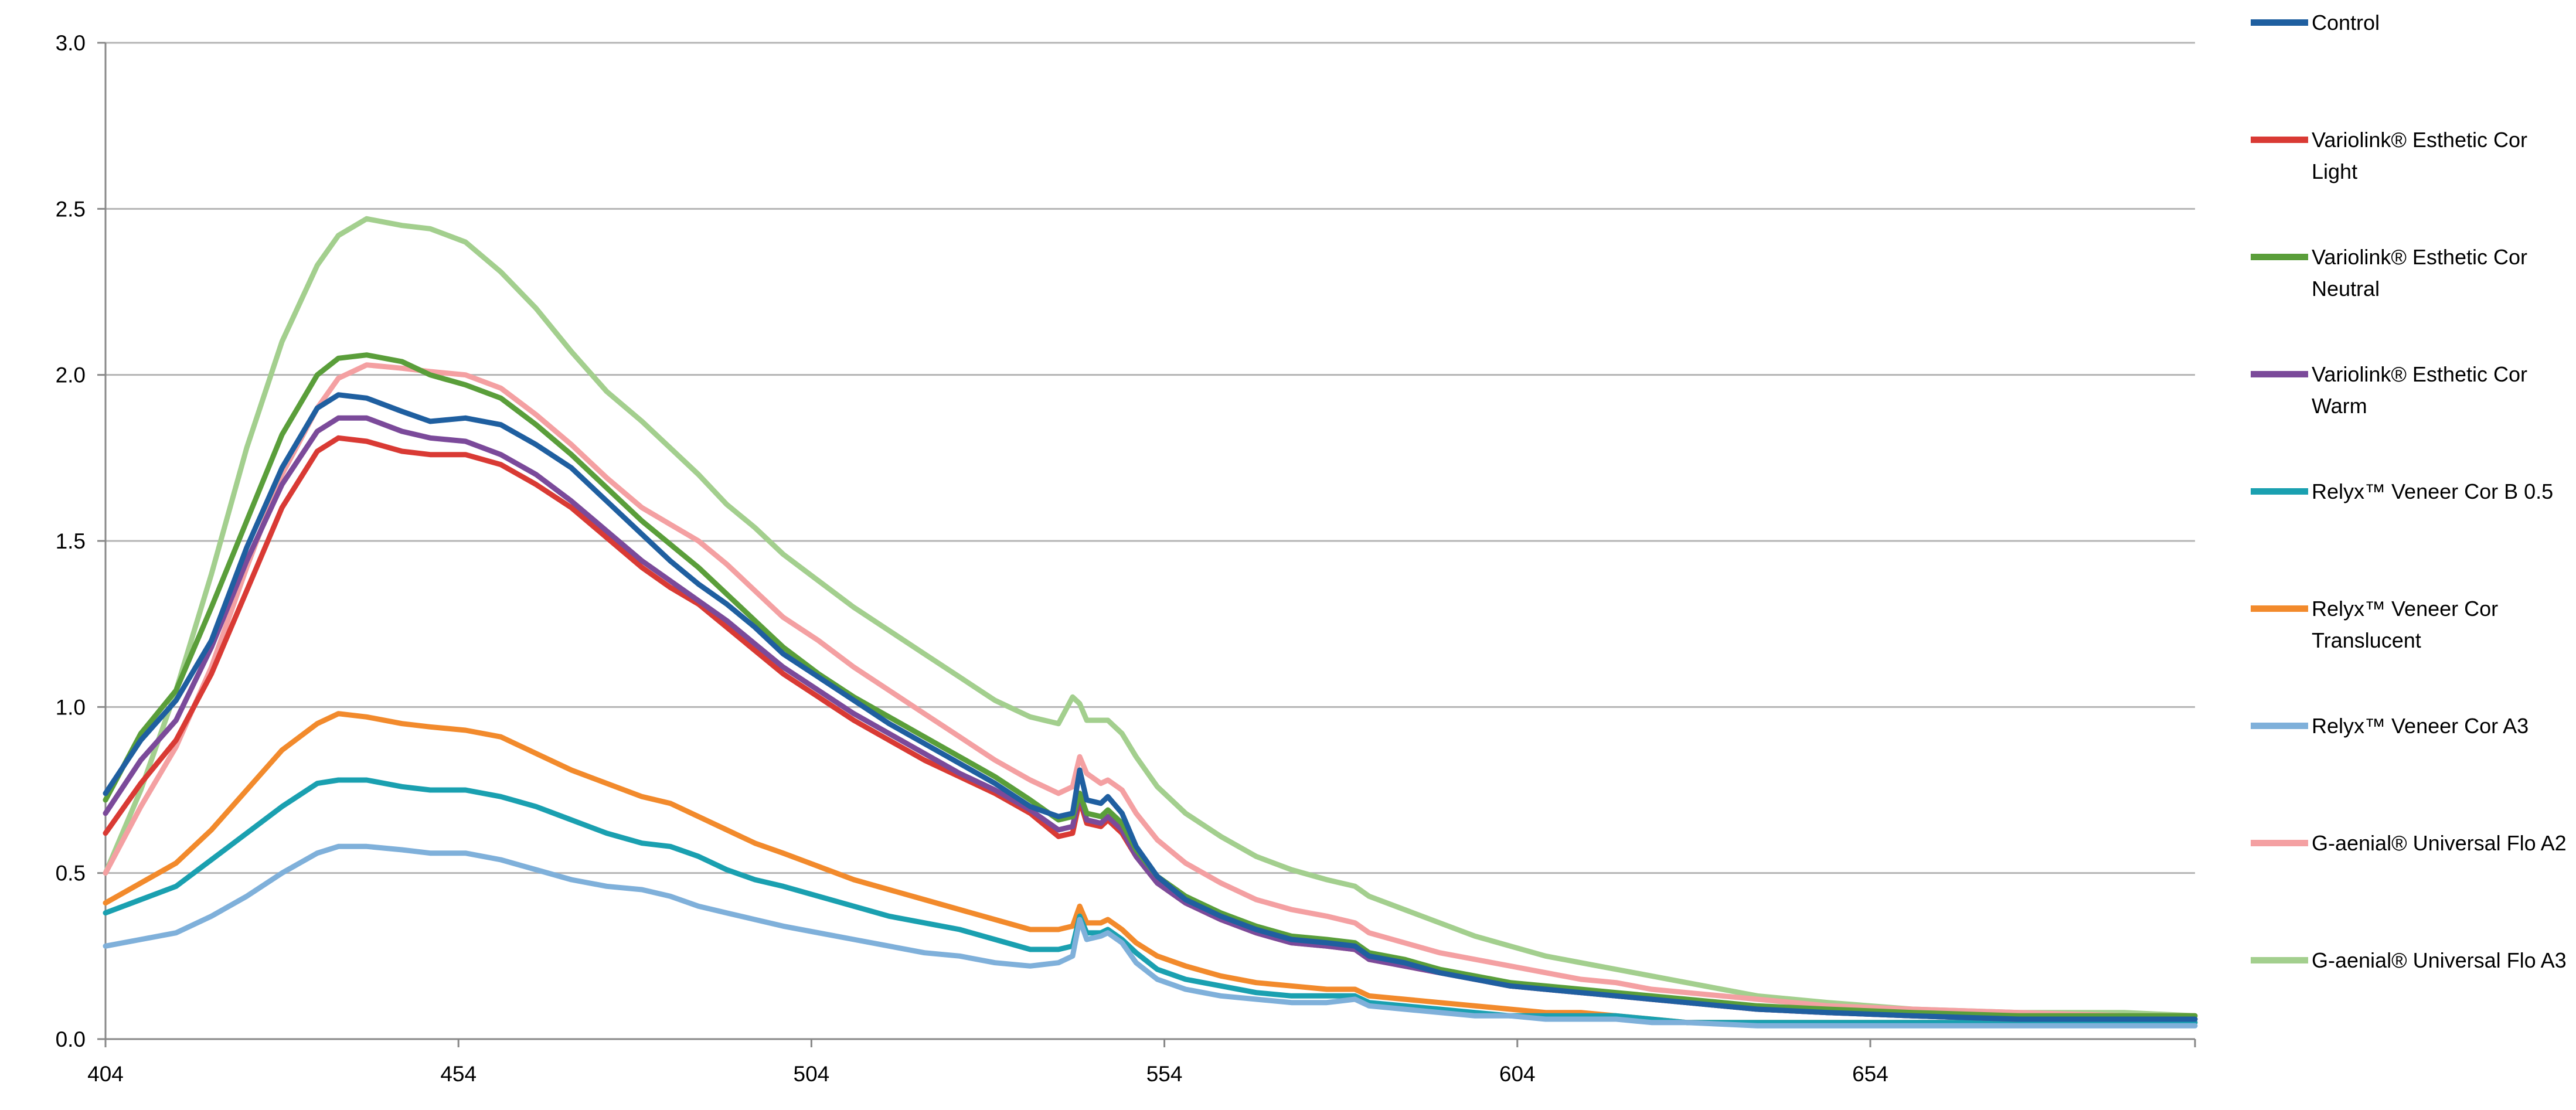 The image size is (2576, 1110). Describe the element at coordinates (105, 1074) in the screenshot. I see `x-tick-label: 404` at that location.